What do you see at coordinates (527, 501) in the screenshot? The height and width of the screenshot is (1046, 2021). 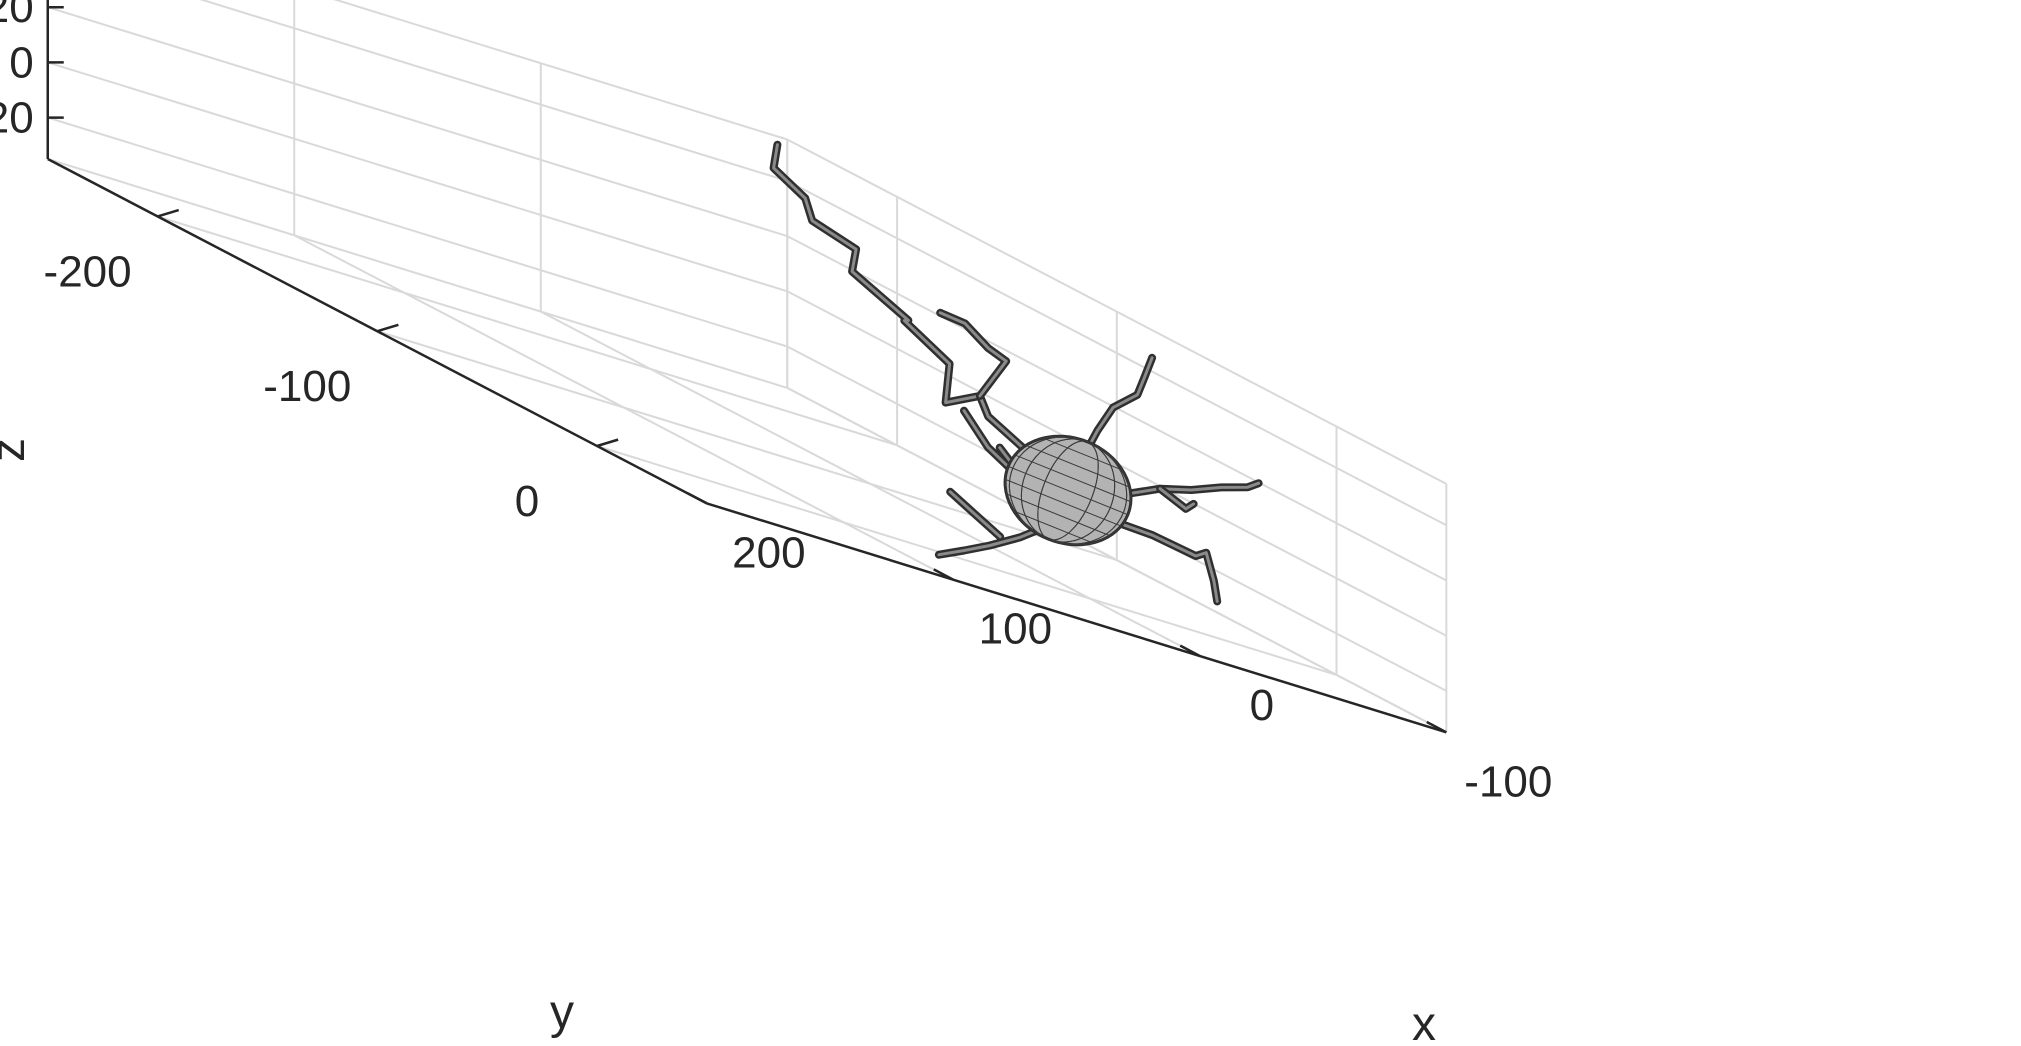 I see `y-tick-label: 0` at bounding box center [527, 501].